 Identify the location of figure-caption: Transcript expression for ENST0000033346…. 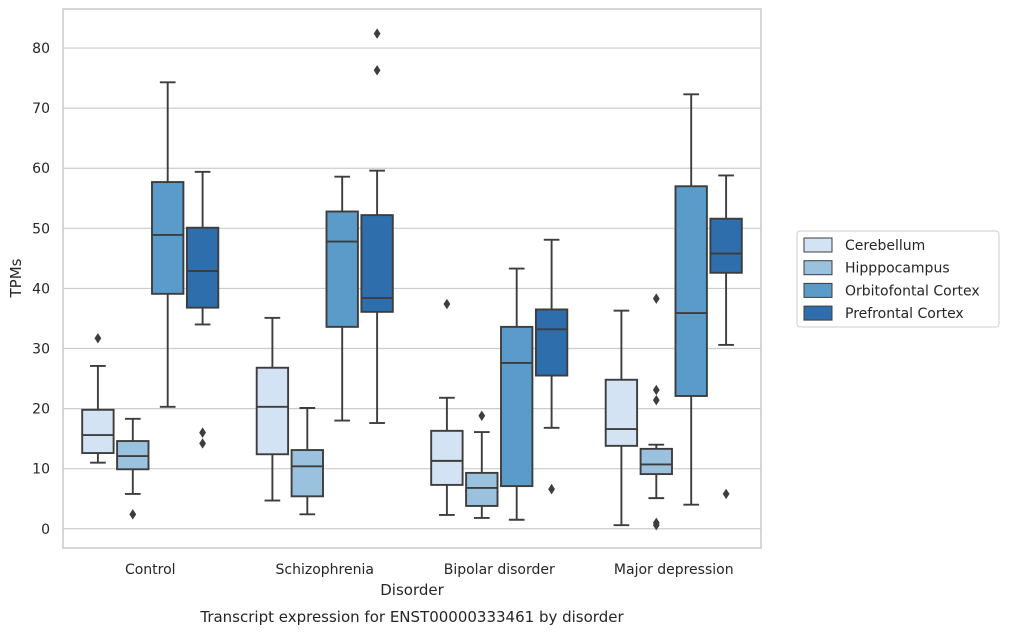
(411, 617).